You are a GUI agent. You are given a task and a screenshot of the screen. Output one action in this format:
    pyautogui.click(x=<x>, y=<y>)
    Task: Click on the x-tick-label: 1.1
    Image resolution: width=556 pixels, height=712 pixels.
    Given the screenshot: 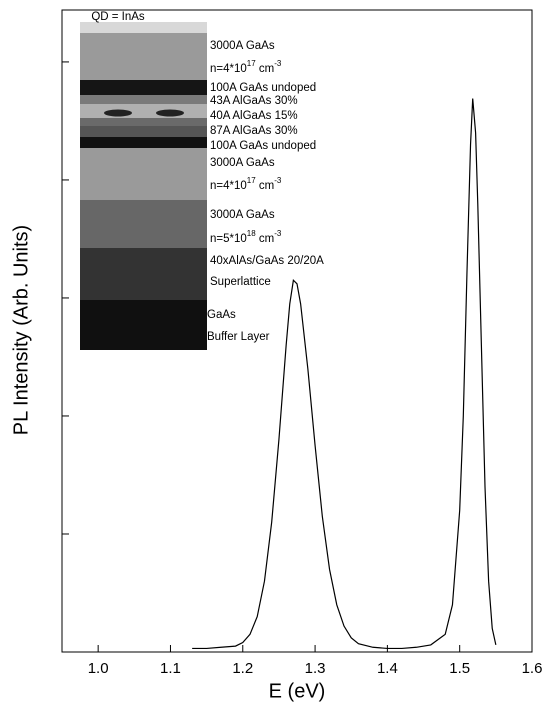 What is the action you would take?
    pyautogui.click(x=170, y=668)
    